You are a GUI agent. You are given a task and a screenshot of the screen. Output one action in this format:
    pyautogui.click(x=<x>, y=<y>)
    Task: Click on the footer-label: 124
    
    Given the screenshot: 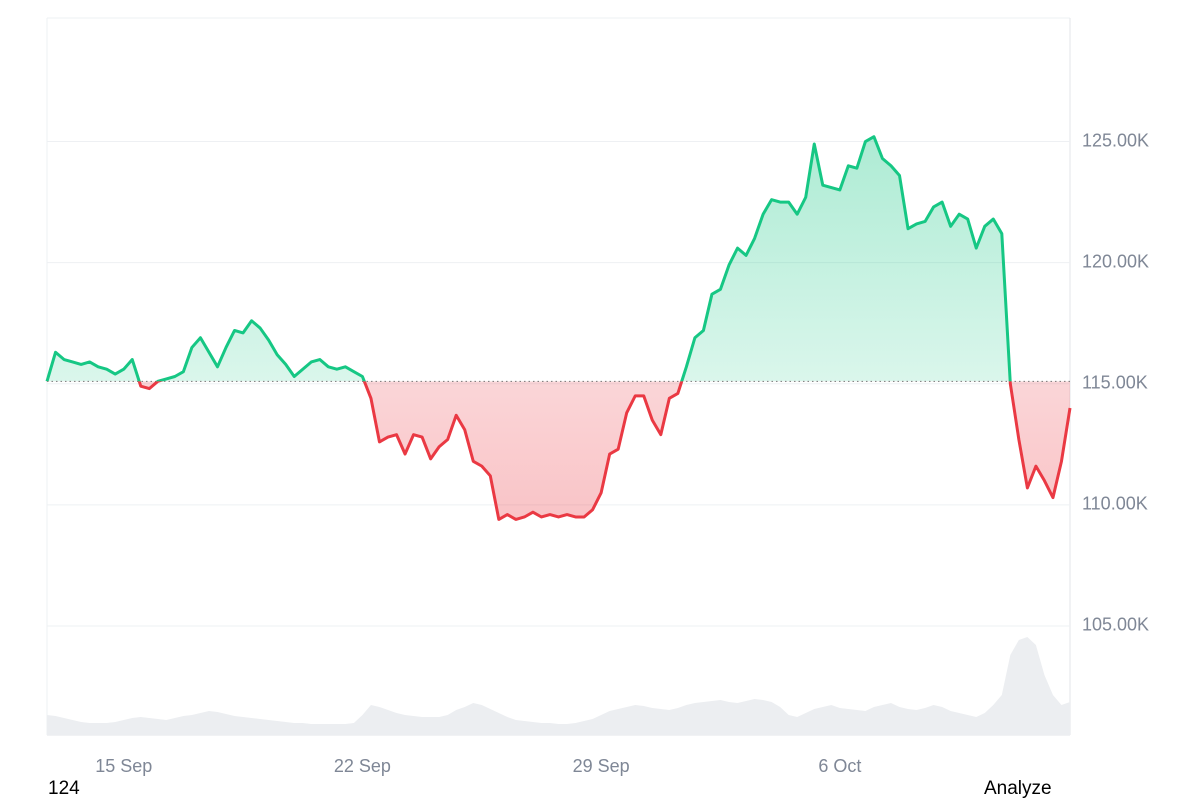 What is the action you would take?
    pyautogui.click(x=64, y=788)
    